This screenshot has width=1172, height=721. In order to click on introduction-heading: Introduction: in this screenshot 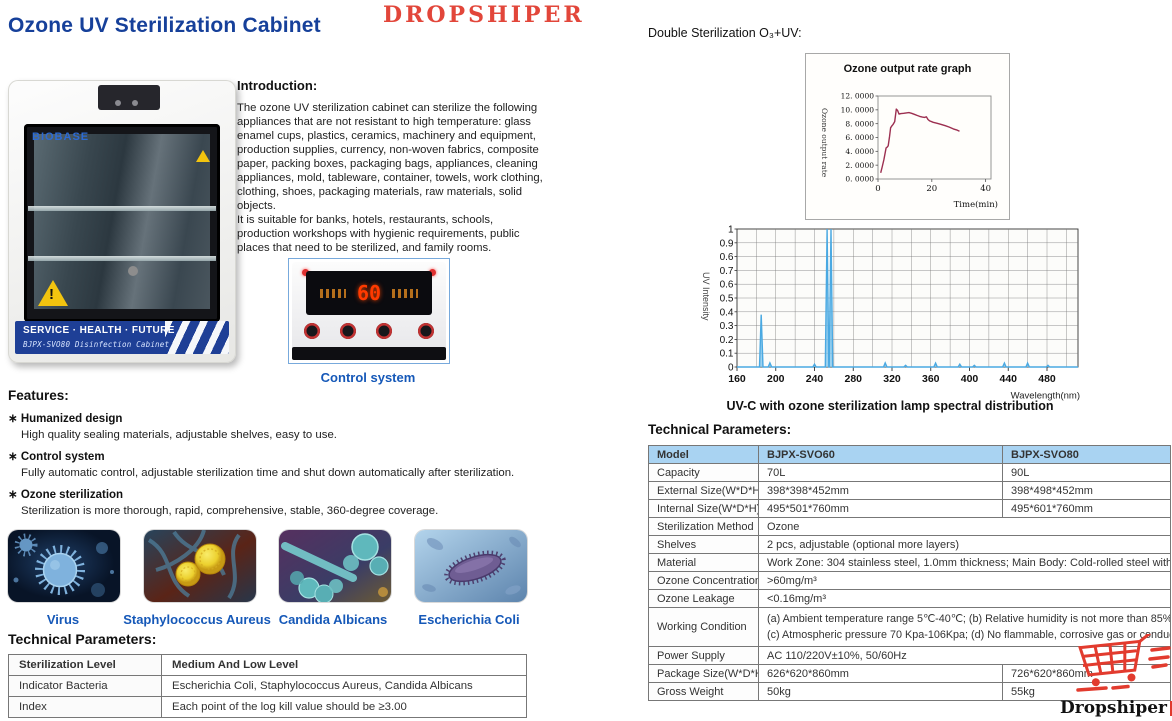, I will do `click(277, 85)`.